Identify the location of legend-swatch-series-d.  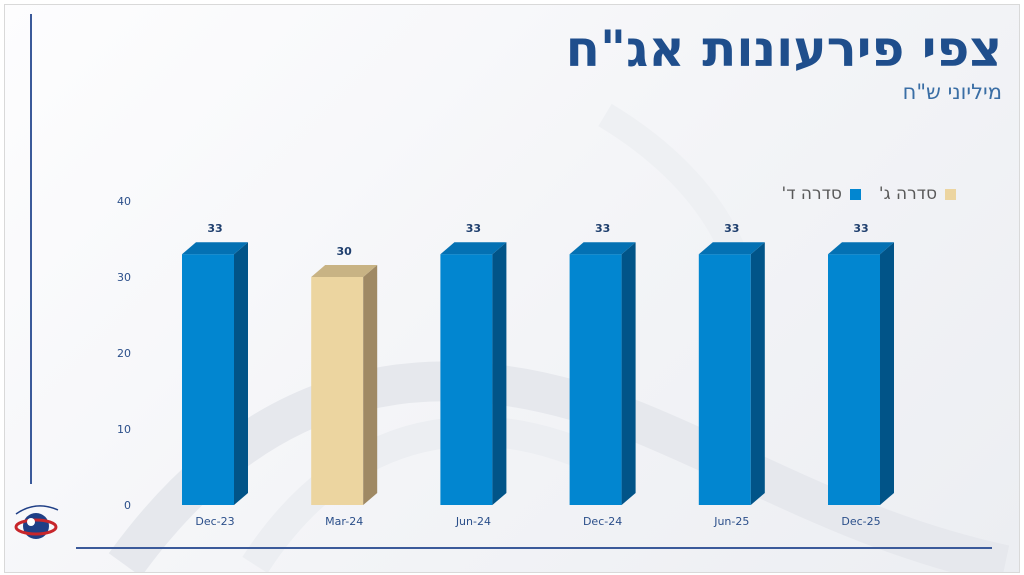
(855, 194).